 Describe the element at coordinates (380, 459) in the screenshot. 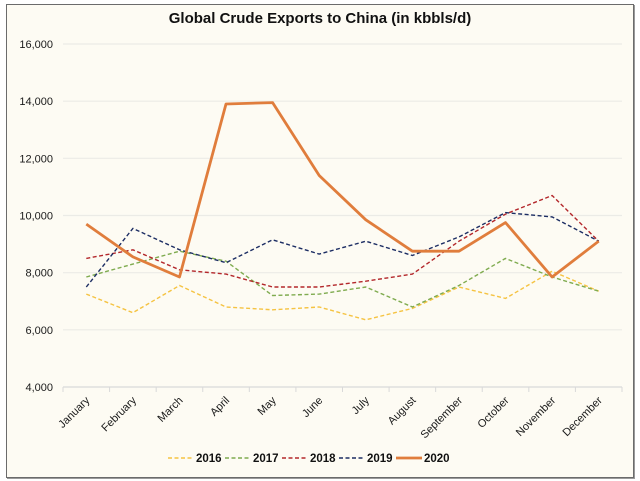

I see `legend-label: 2019` at that location.